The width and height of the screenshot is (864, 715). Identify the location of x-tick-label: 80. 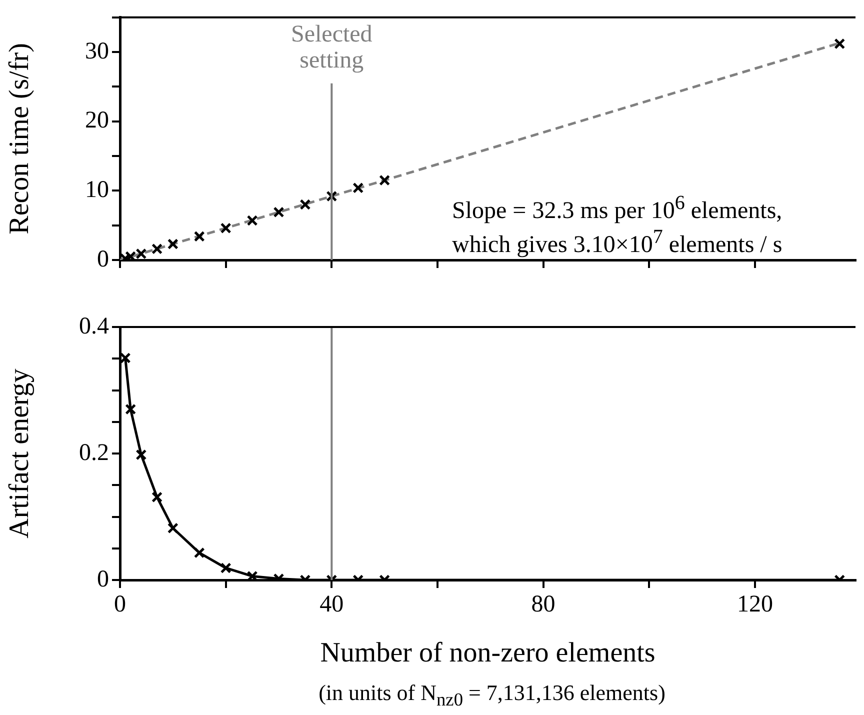
(543, 605).